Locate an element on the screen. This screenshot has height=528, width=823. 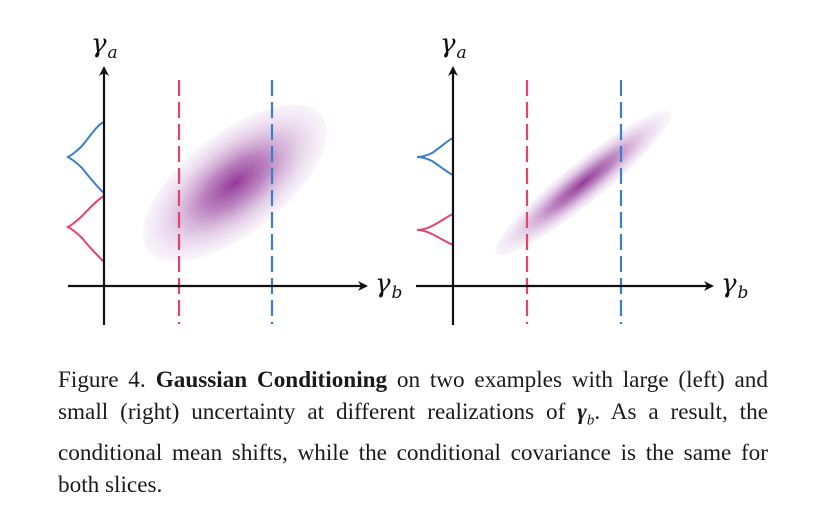
left-gaussian-blob is located at coordinates (235, 183).